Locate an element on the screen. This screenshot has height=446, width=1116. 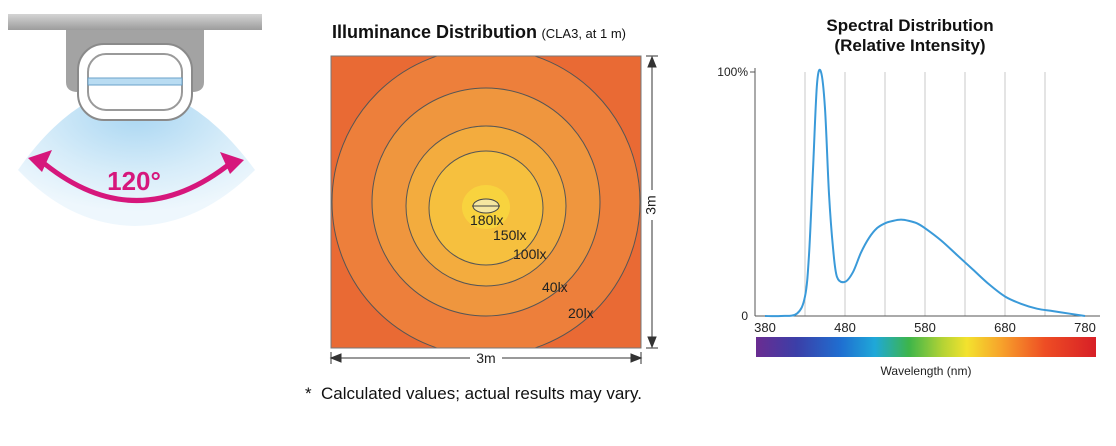
illuminance-title: Illuminance Distribution (CLA3, at 1 m) is located at coordinates (479, 32).